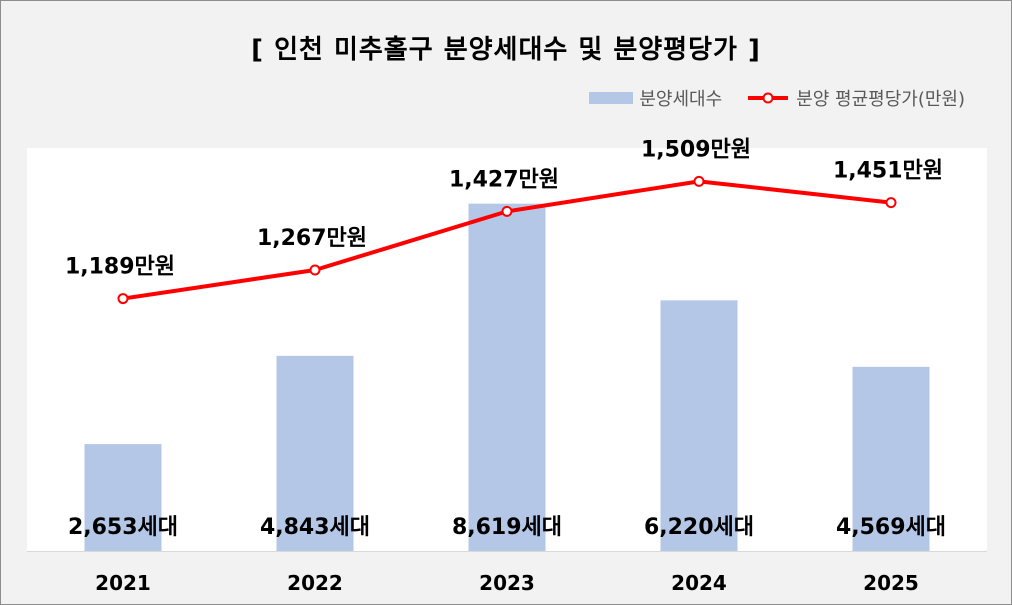  Describe the element at coordinates (699, 425) in the screenshot. I see `bar-2024` at that location.